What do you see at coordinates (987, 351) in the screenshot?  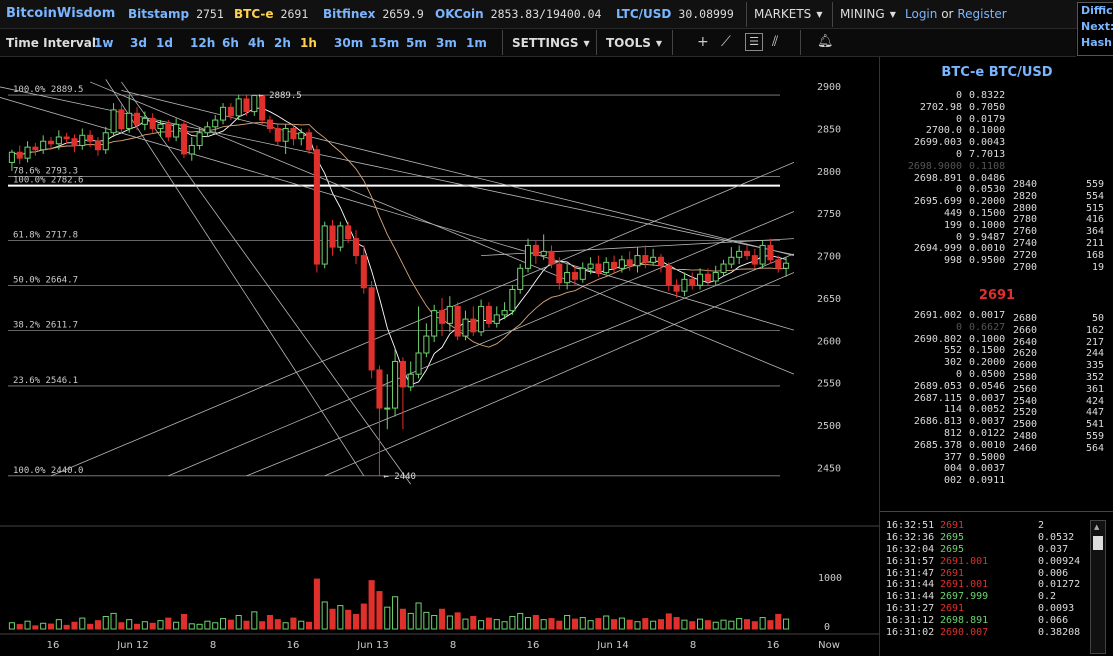 I see `order-row: 0.1500` at bounding box center [987, 351].